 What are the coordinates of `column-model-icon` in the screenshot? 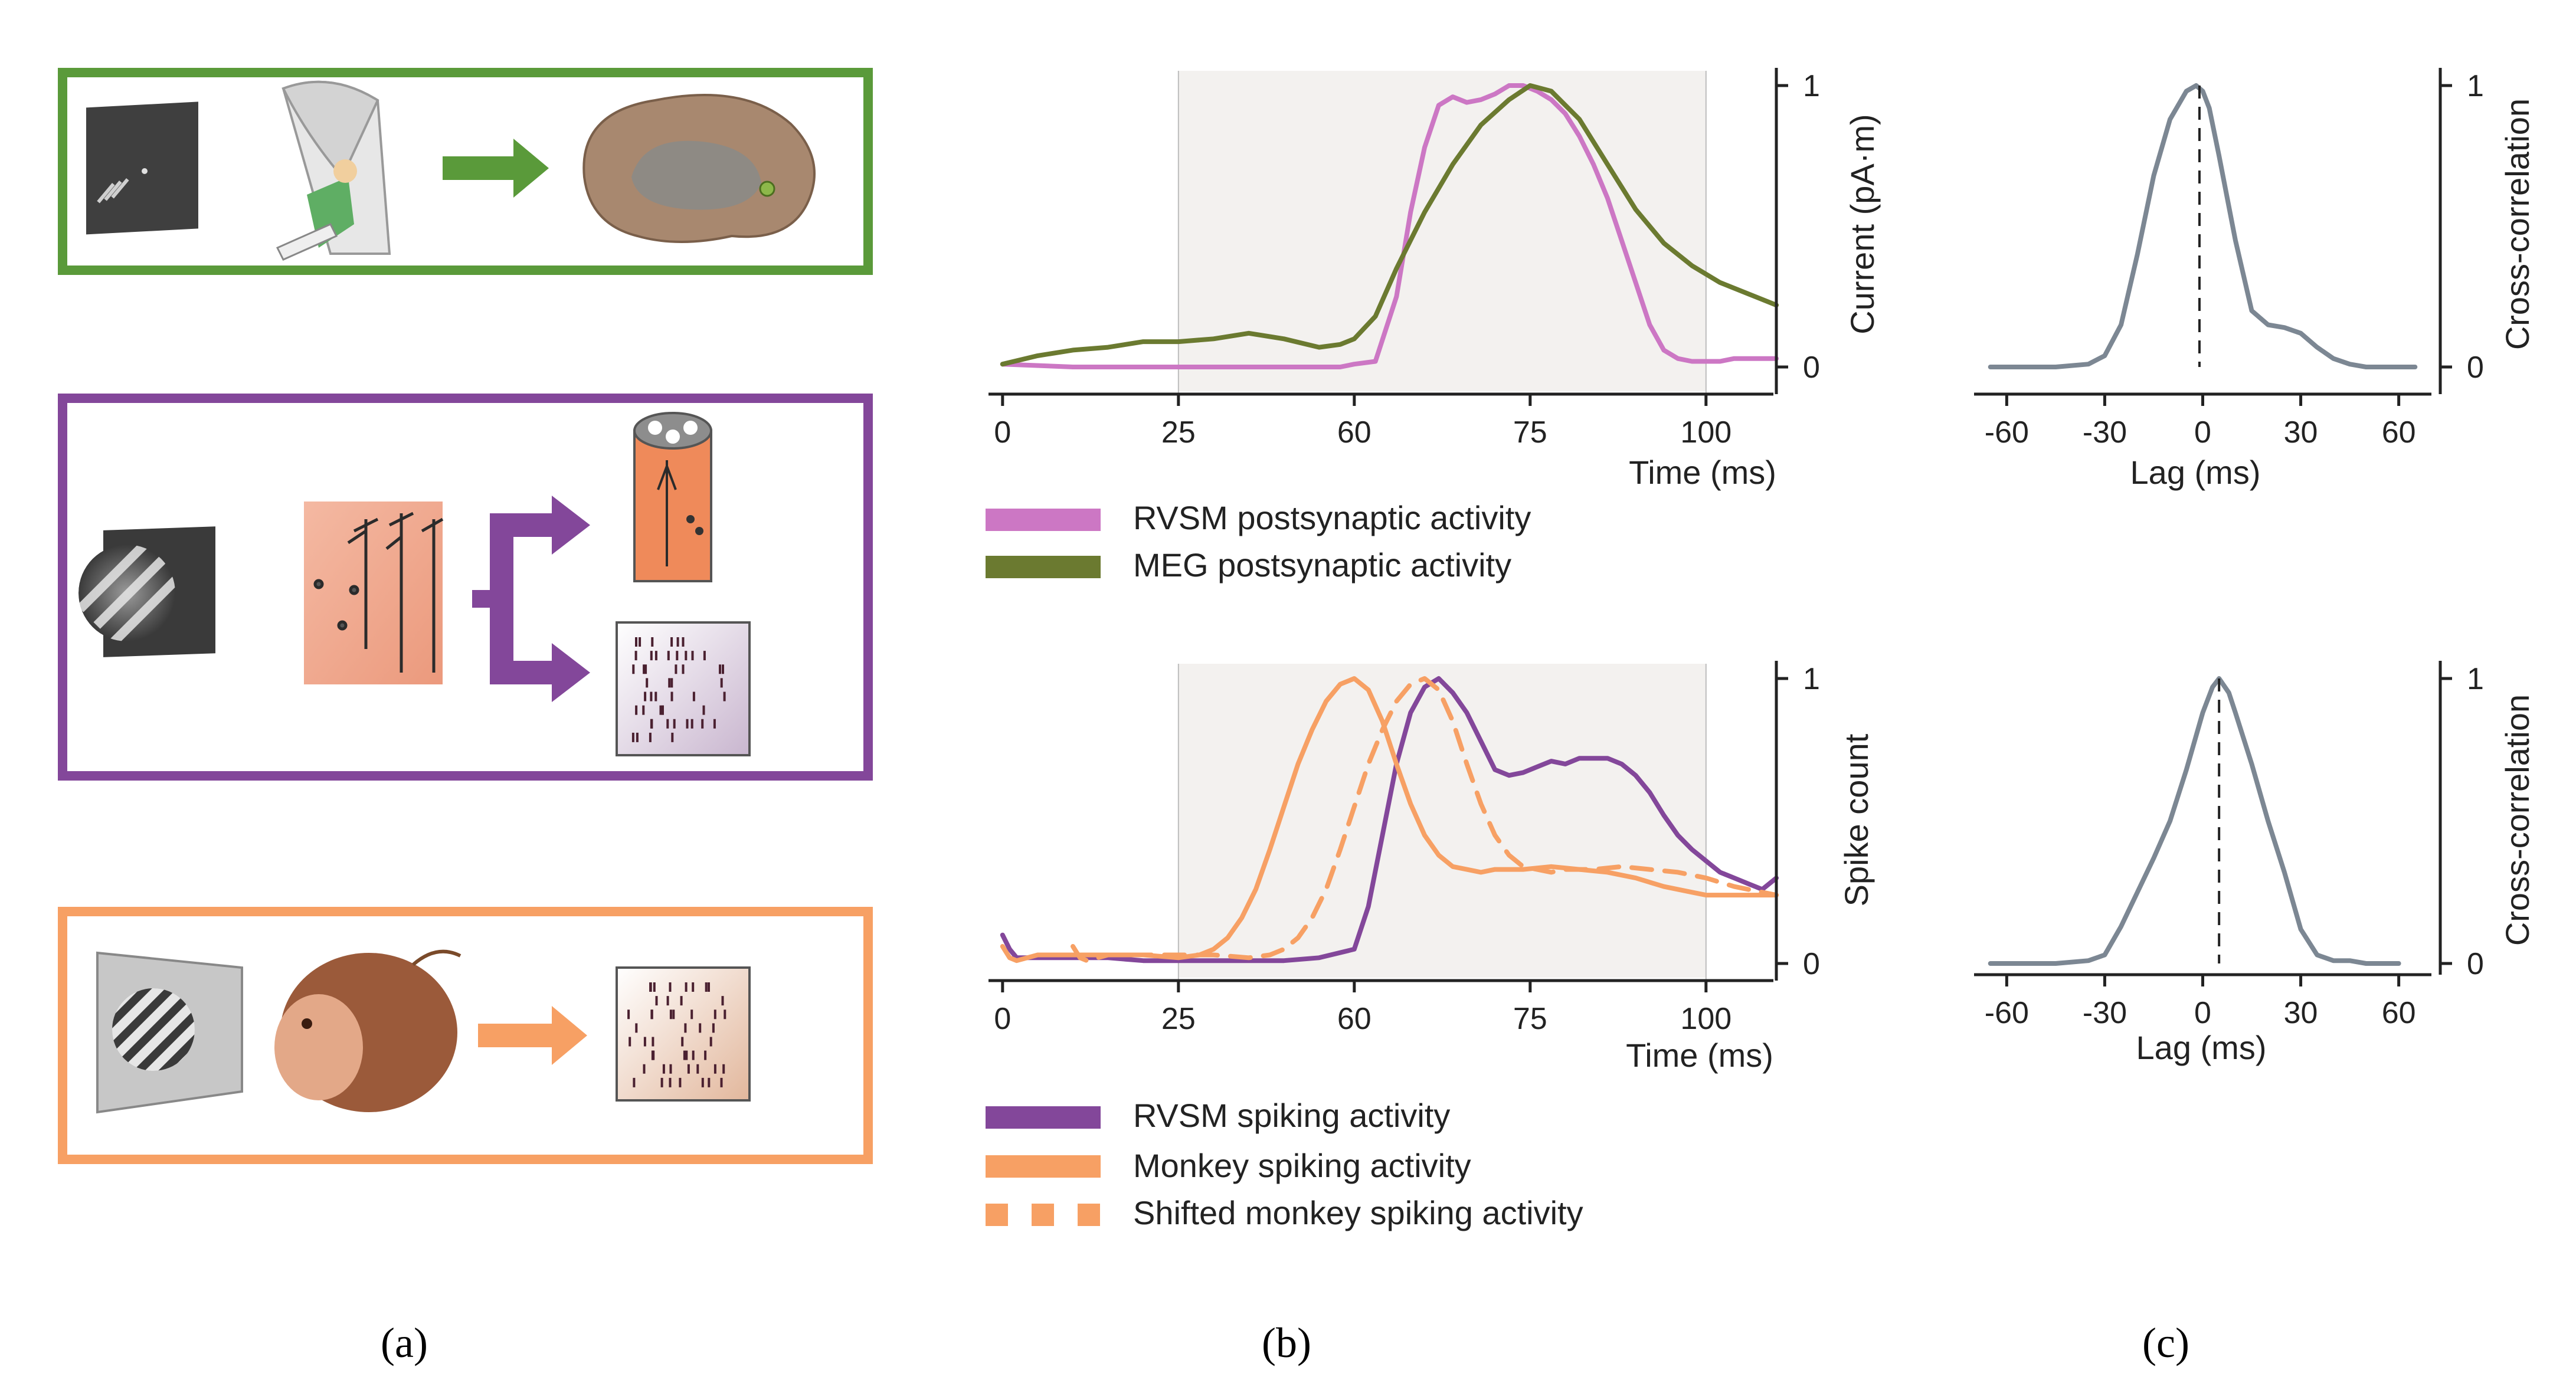 It's located at (672, 497).